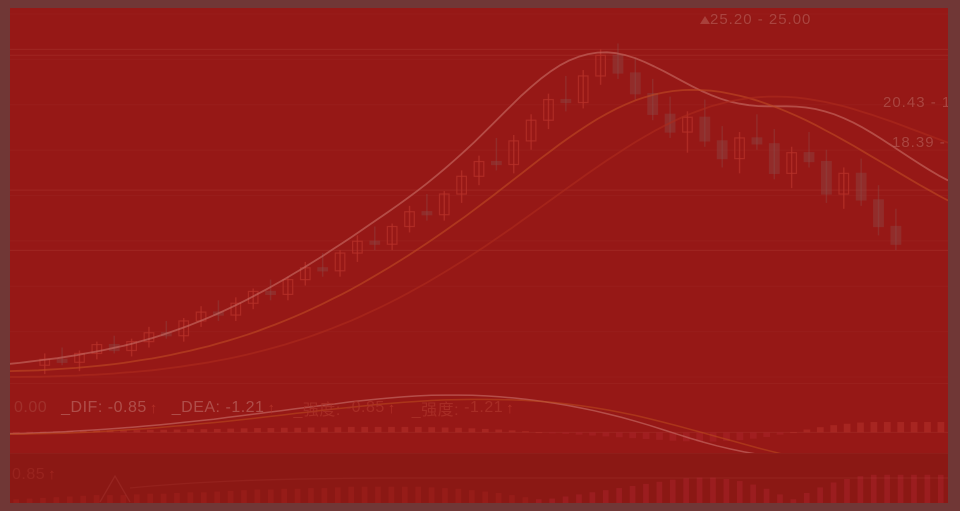  I want to click on label-high: 25.20 - 25.00, so click(761, 19).